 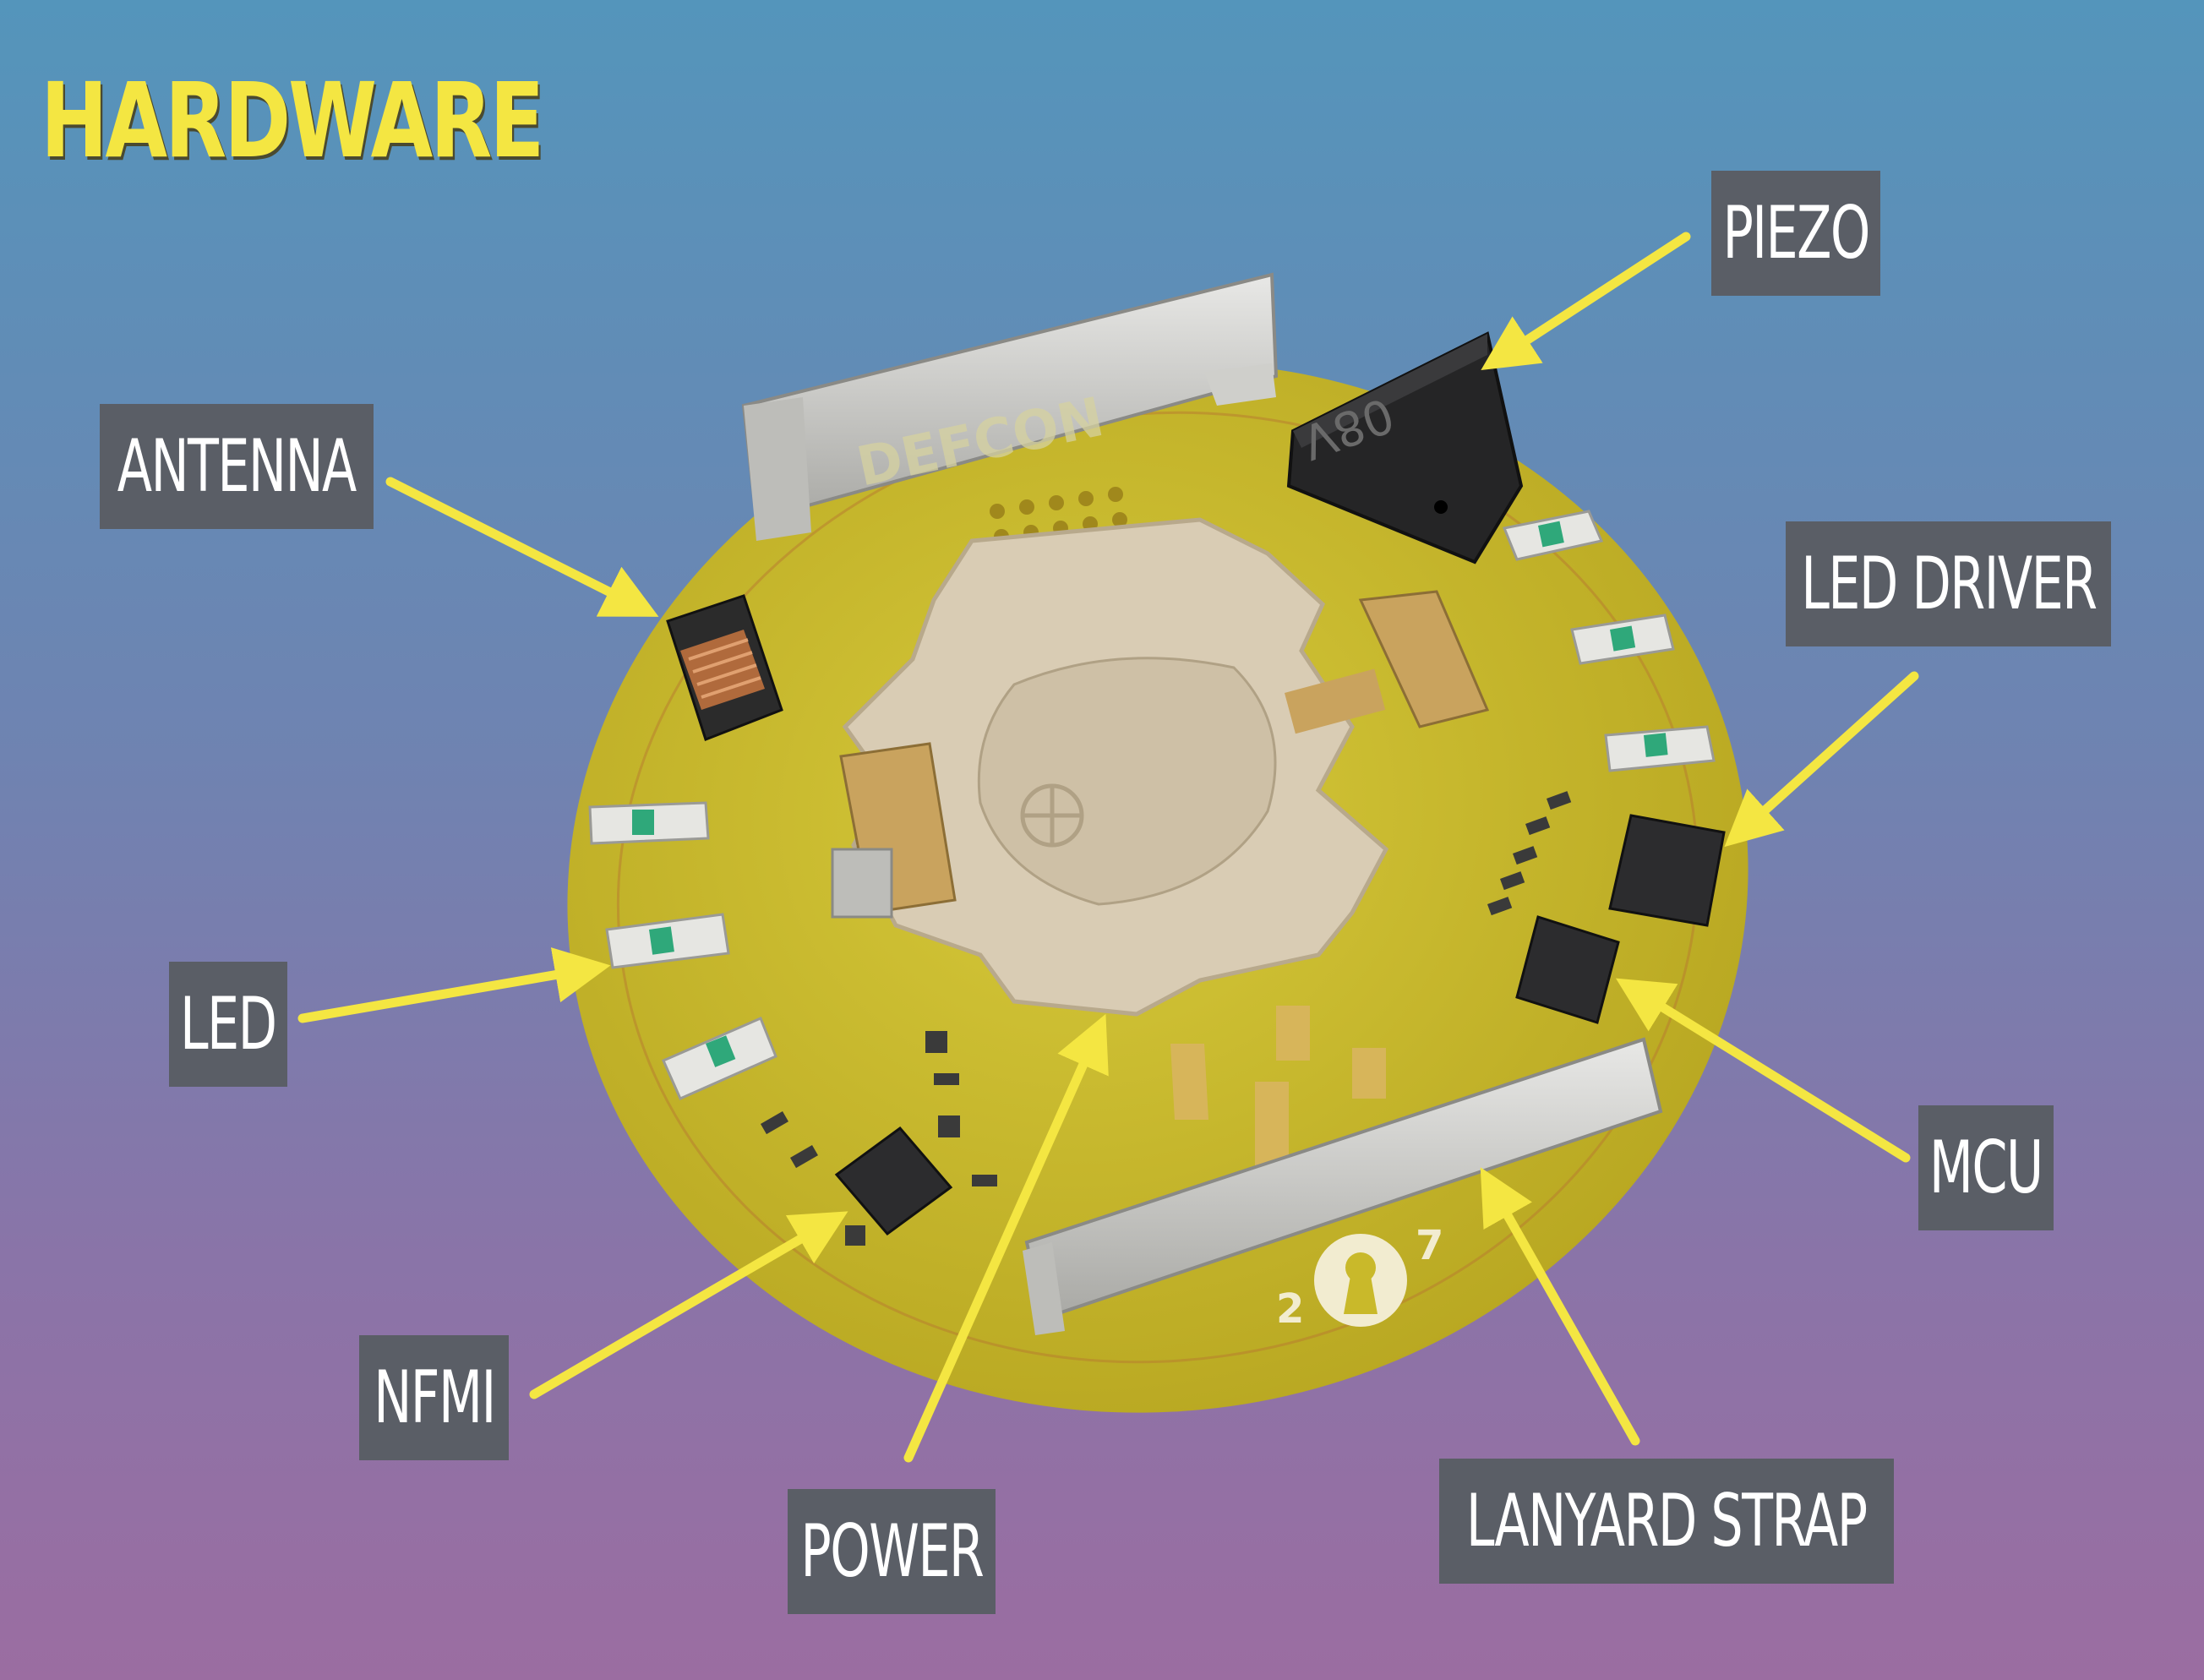 What do you see at coordinates (1986, 1167) in the screenshot?
I see `label-mcu: MCU` at bounding box center [1986, 1167].